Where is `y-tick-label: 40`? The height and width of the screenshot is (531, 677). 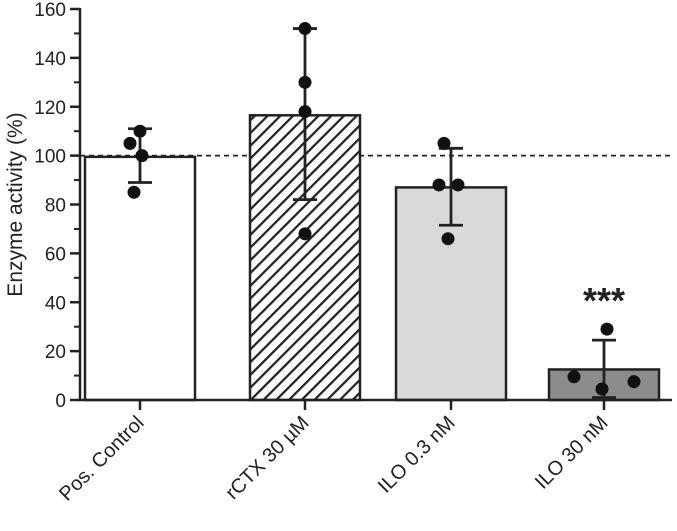
y-tick-label: 40 is located at coordinates (55, 303).